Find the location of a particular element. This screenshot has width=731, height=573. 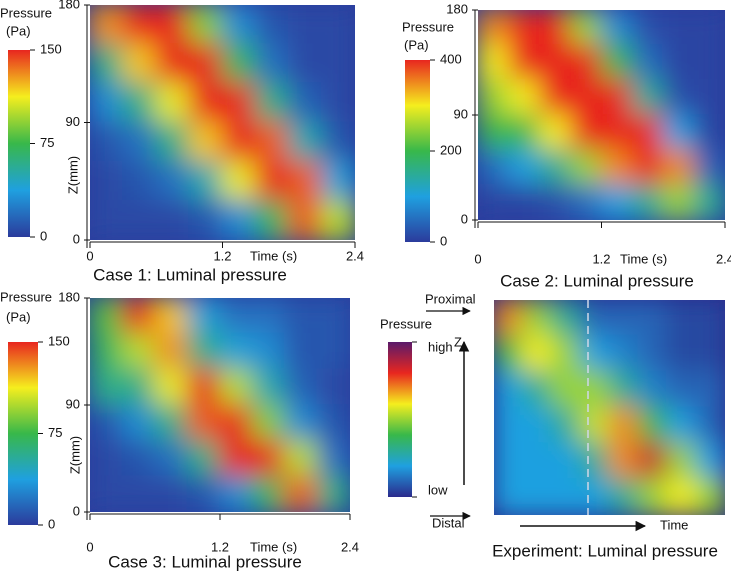

y-axis-label: Z is located at coordinates (458, 341).